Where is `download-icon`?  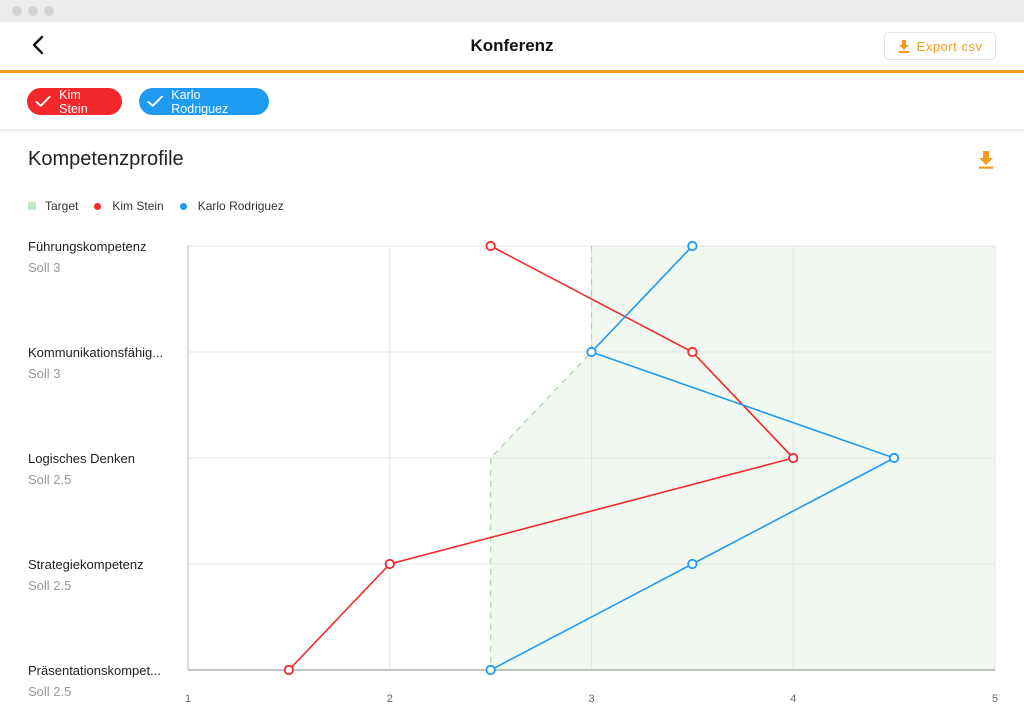 download-icon is located at coordinates (904, 46).